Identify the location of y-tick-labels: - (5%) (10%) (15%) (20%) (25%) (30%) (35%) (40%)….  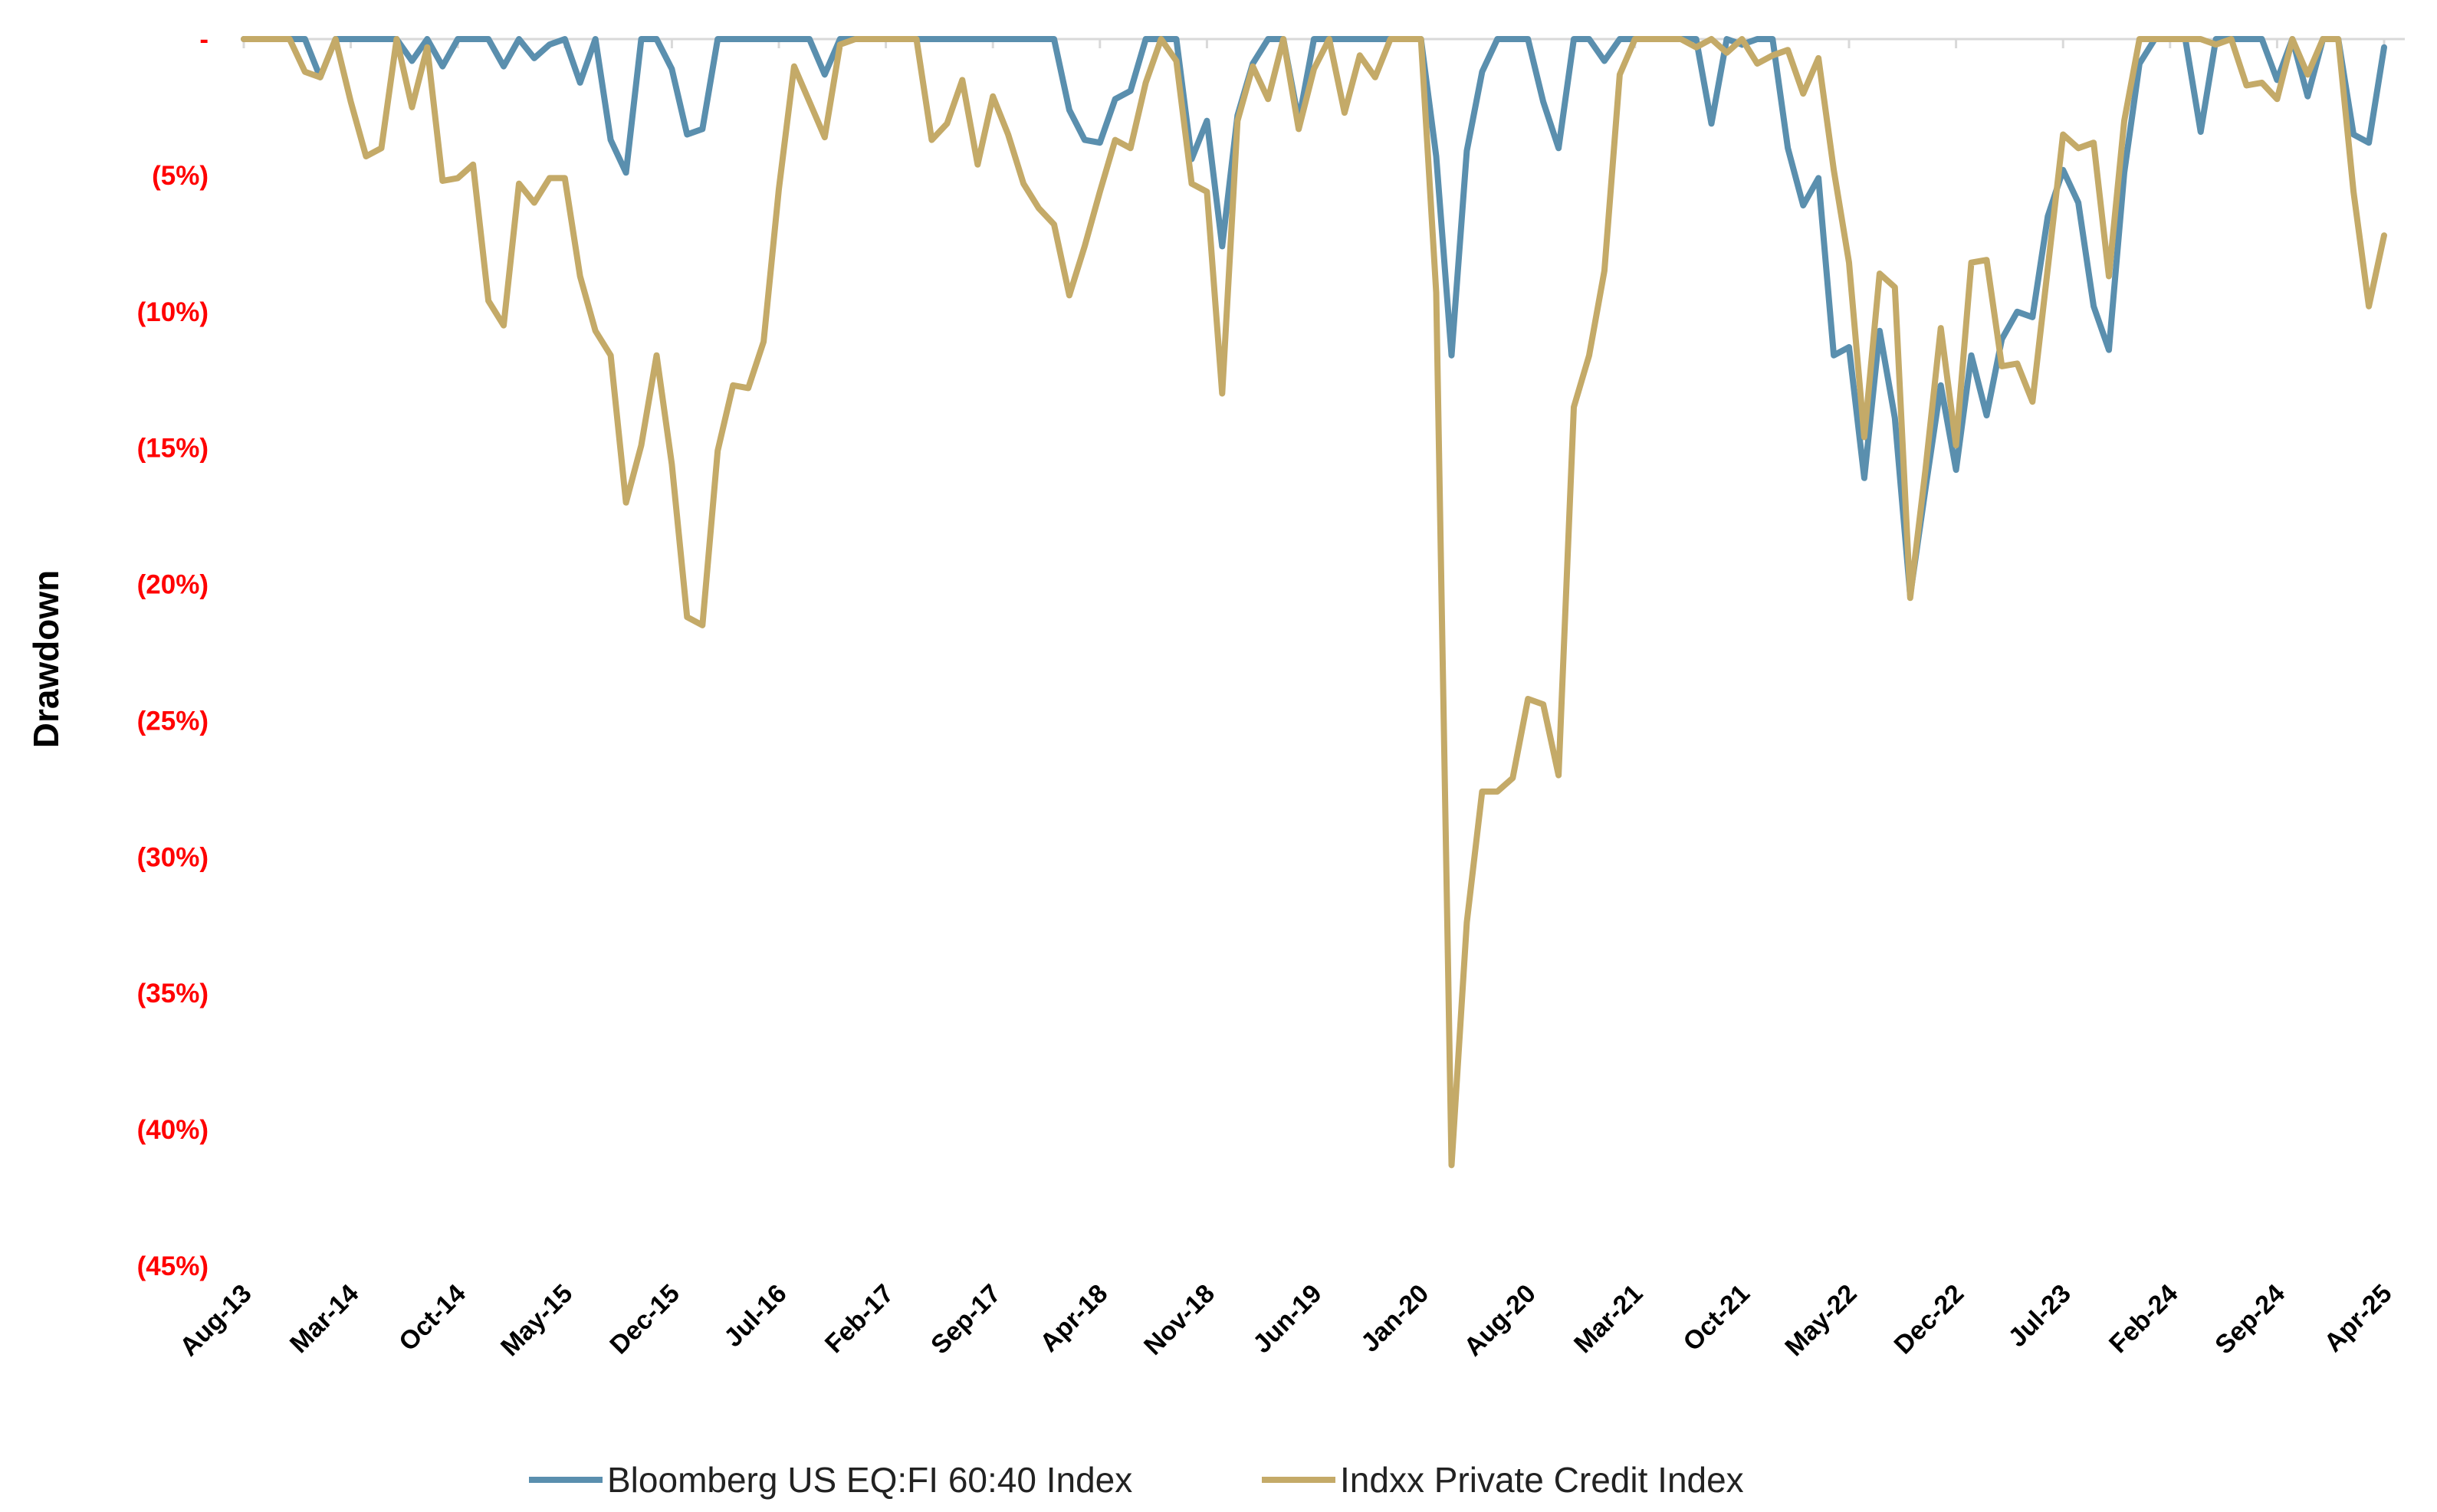
(173, 653).